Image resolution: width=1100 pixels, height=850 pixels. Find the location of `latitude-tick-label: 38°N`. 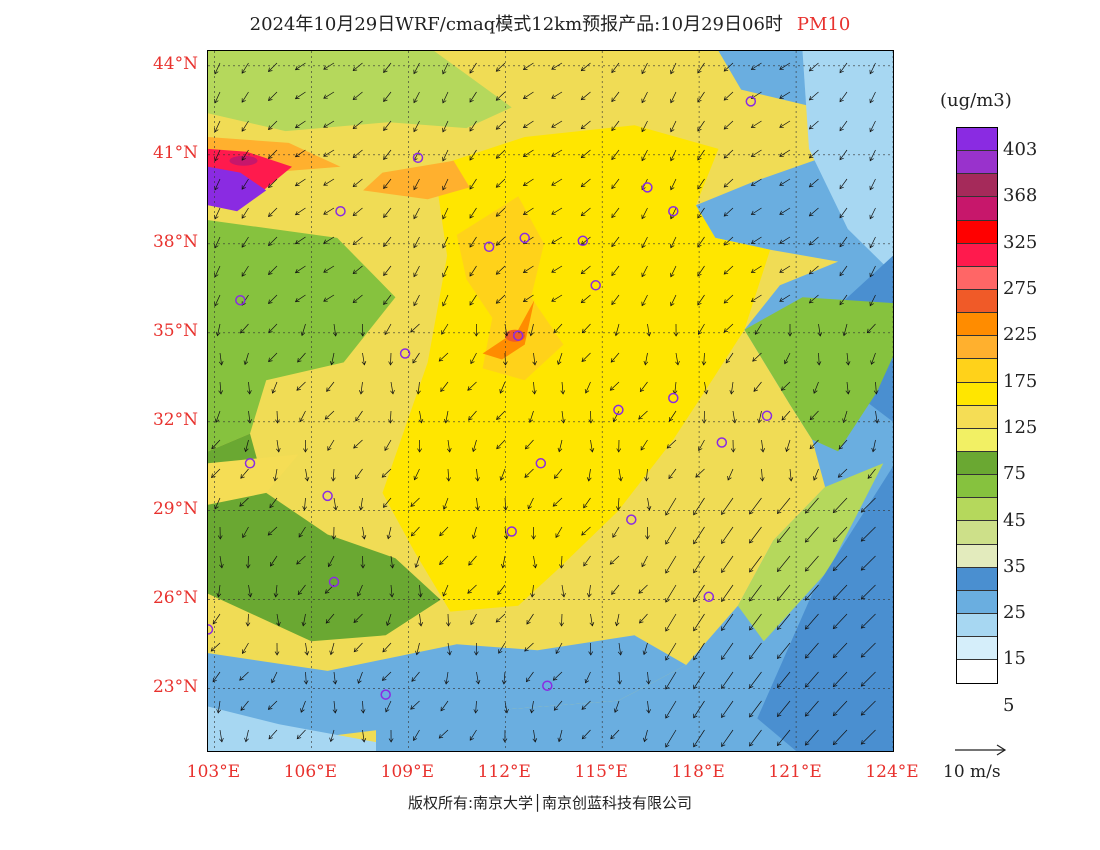

latitude-tick-label: 38°N is located at coordinates (175, 241).